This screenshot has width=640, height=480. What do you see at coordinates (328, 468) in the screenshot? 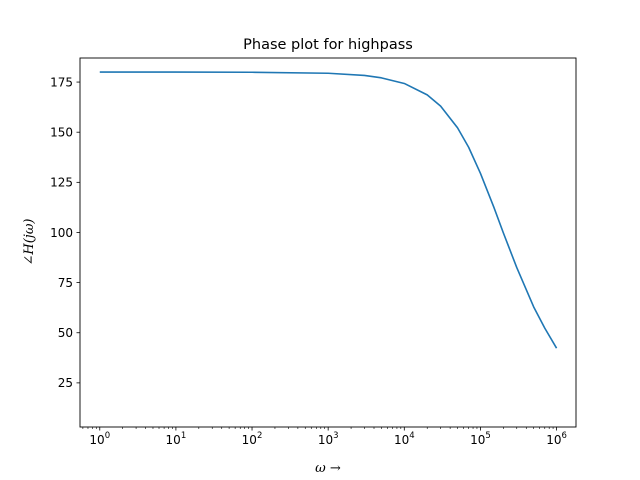
I see `x-axis-label: ω →` at bounding box center [328, 468].